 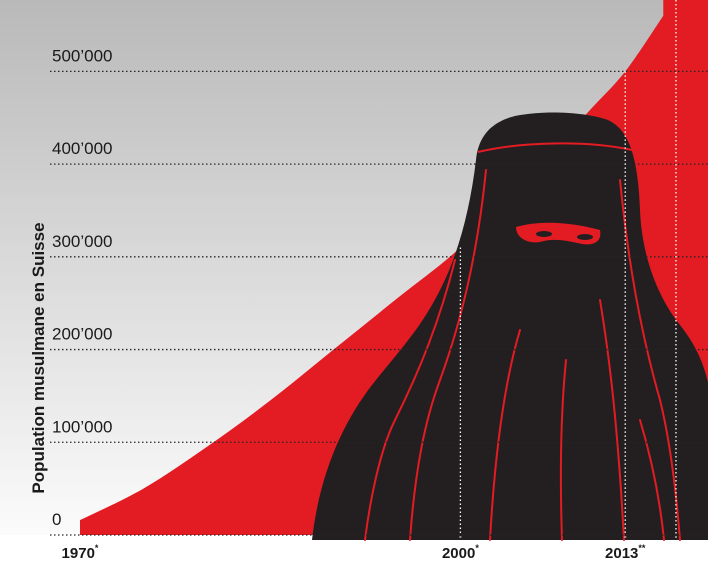 I want to click on y-tick-label: 500’000, so click(x=82, y=55).